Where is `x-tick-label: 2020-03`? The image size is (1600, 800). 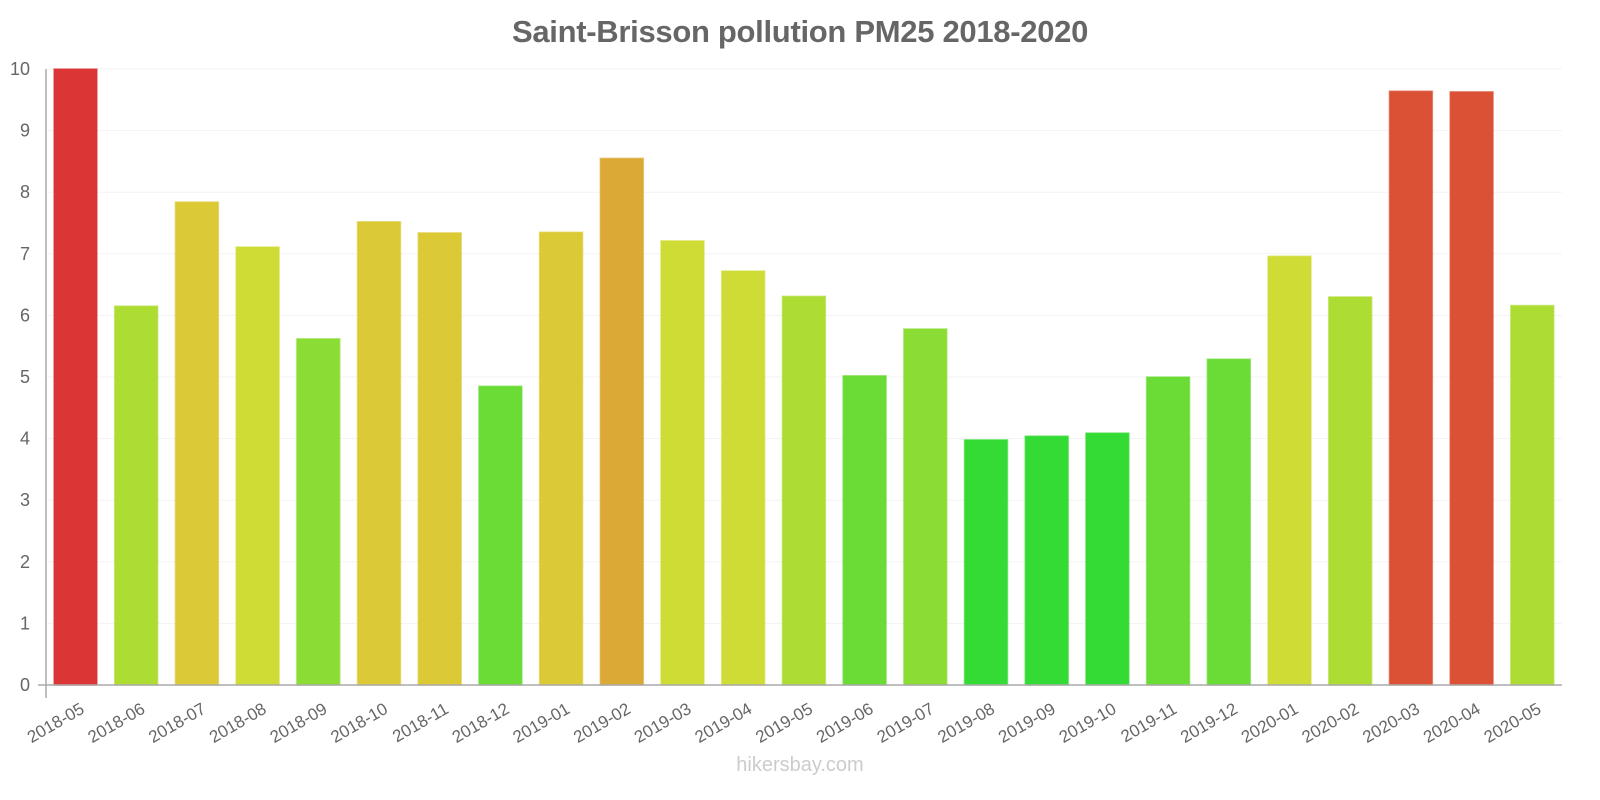
x-tick-label: 2020-03 is located at coordinates (1391, 723).